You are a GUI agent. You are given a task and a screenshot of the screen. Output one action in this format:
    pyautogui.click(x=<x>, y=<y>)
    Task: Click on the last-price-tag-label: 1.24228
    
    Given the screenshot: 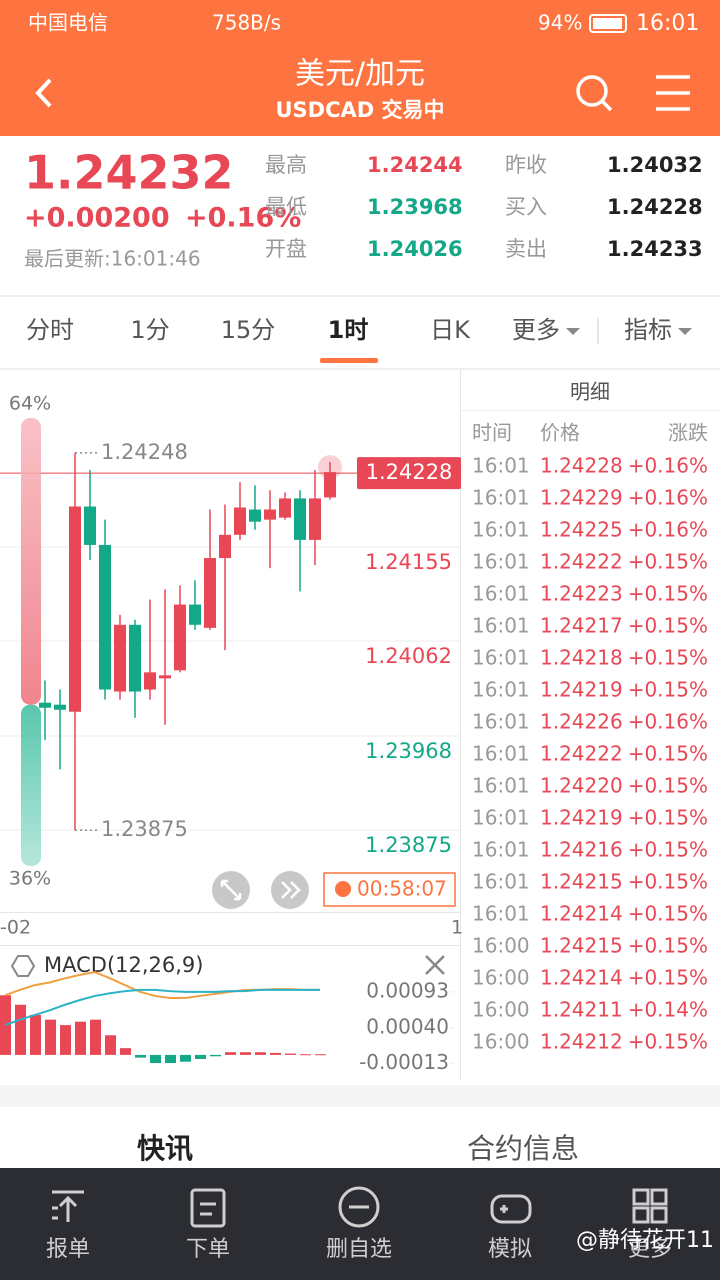 What is the action you would take?
    pyautogui.click(x=409, y=472)
    